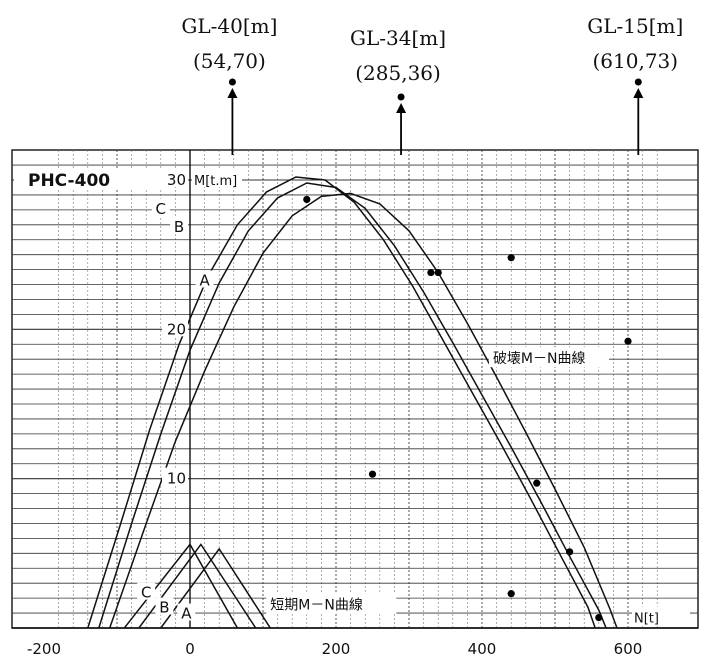  What do you see at coordinates (229, 61) in the screenshot?
I see `annotation-coords: (54,70)` at bounding box center [229, 61].